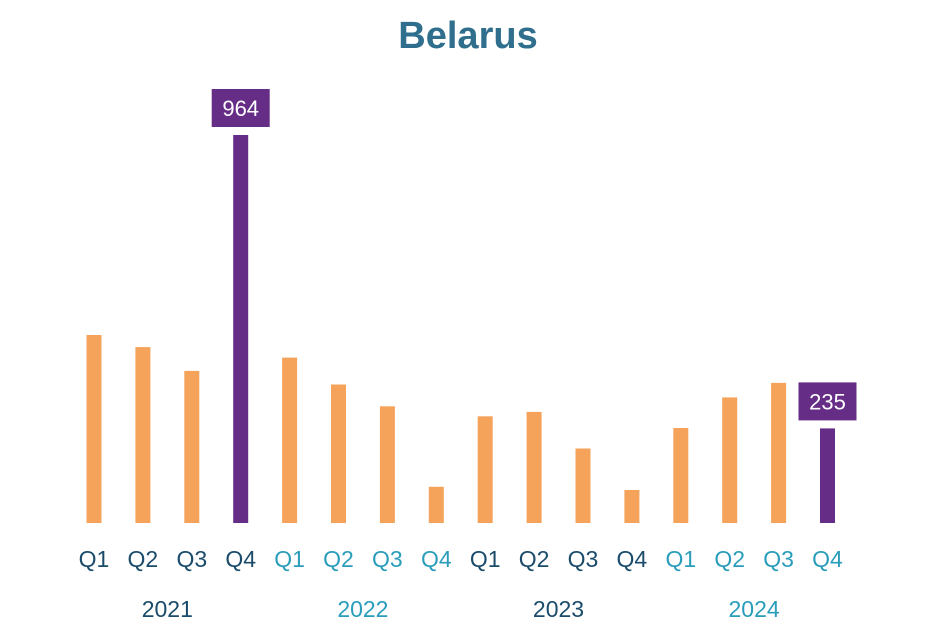  I want to click on bar-q3-2023, so click(583, 485).